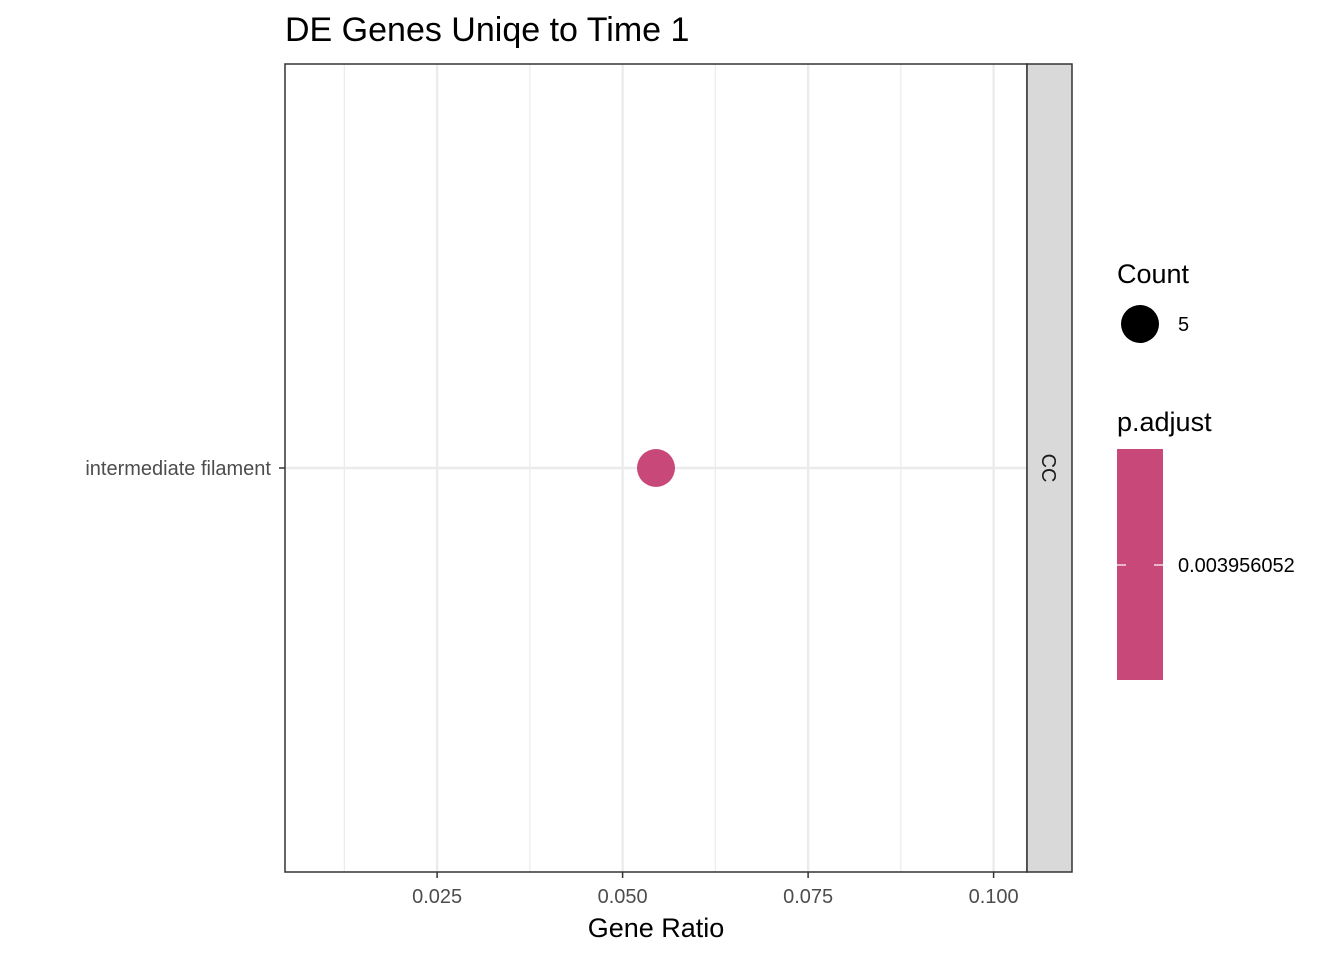  I want to click on legend-count-label: 5, so click(1183, 325).